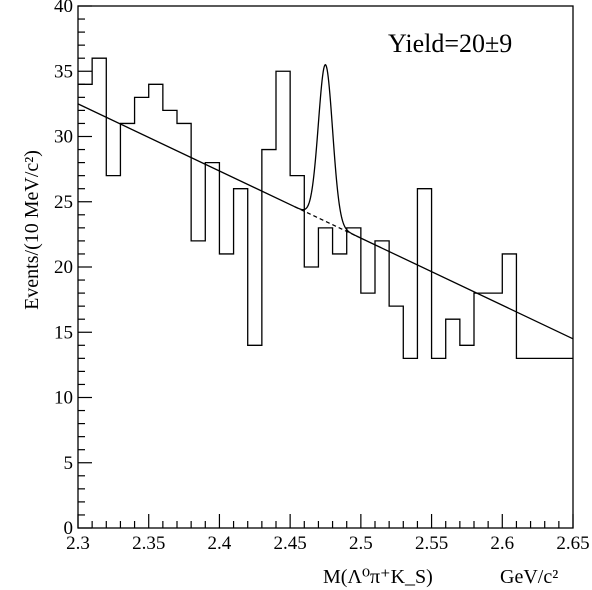 The height and width of the screenshot is (590, 592). What do you see at coordinates (572, 543) in the screenshot?
I see `x-tick-label: 2.65` at bounding box center [572, 543].